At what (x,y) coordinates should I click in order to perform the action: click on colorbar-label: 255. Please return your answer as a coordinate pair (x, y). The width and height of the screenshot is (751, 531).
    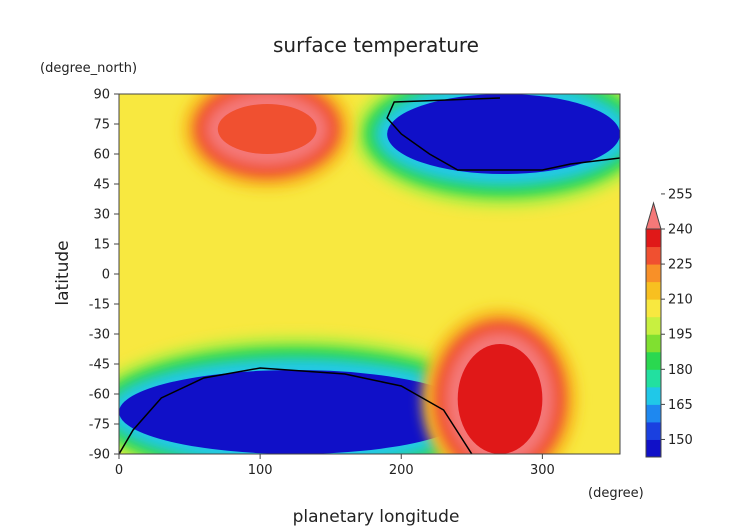
    Looking at the image, I should click on (680, 194).